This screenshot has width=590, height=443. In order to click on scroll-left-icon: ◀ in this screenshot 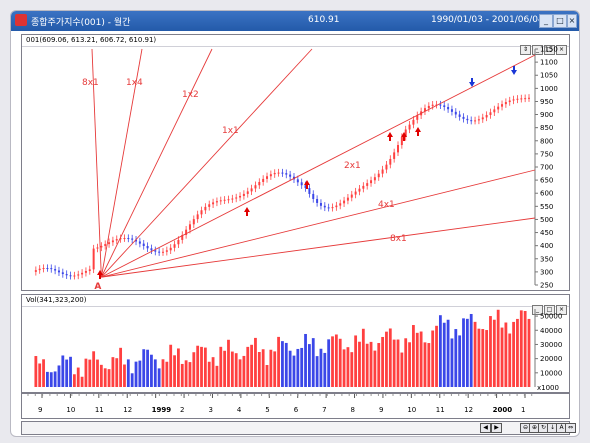, I will do `click(485, 428)`.